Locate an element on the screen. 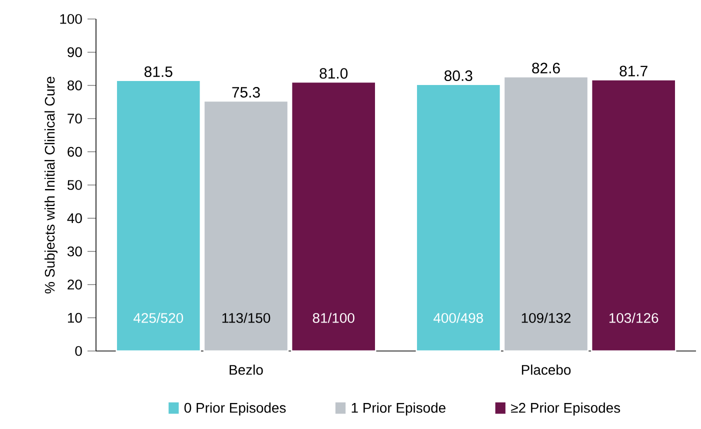  y-tick-label: 50 is located at coordinates (74, 185).